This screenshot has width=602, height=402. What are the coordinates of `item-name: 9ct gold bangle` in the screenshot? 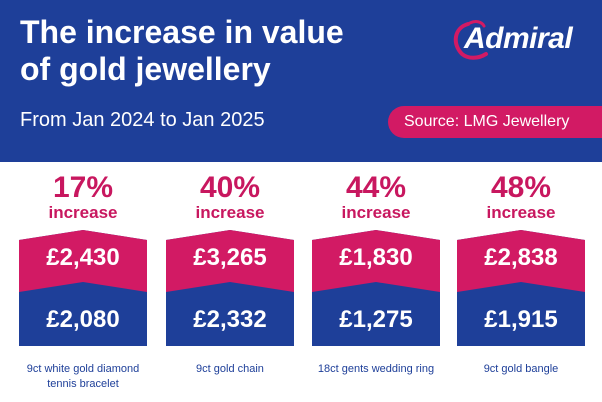 It's located at (521, 369).